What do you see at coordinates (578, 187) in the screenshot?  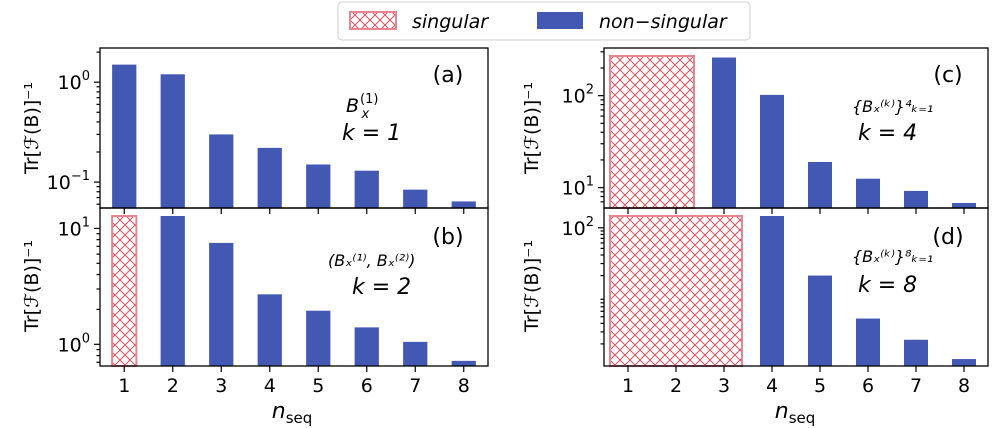 I see `ytick-label-c-1: 10¹` at bounding box center [578, 187].